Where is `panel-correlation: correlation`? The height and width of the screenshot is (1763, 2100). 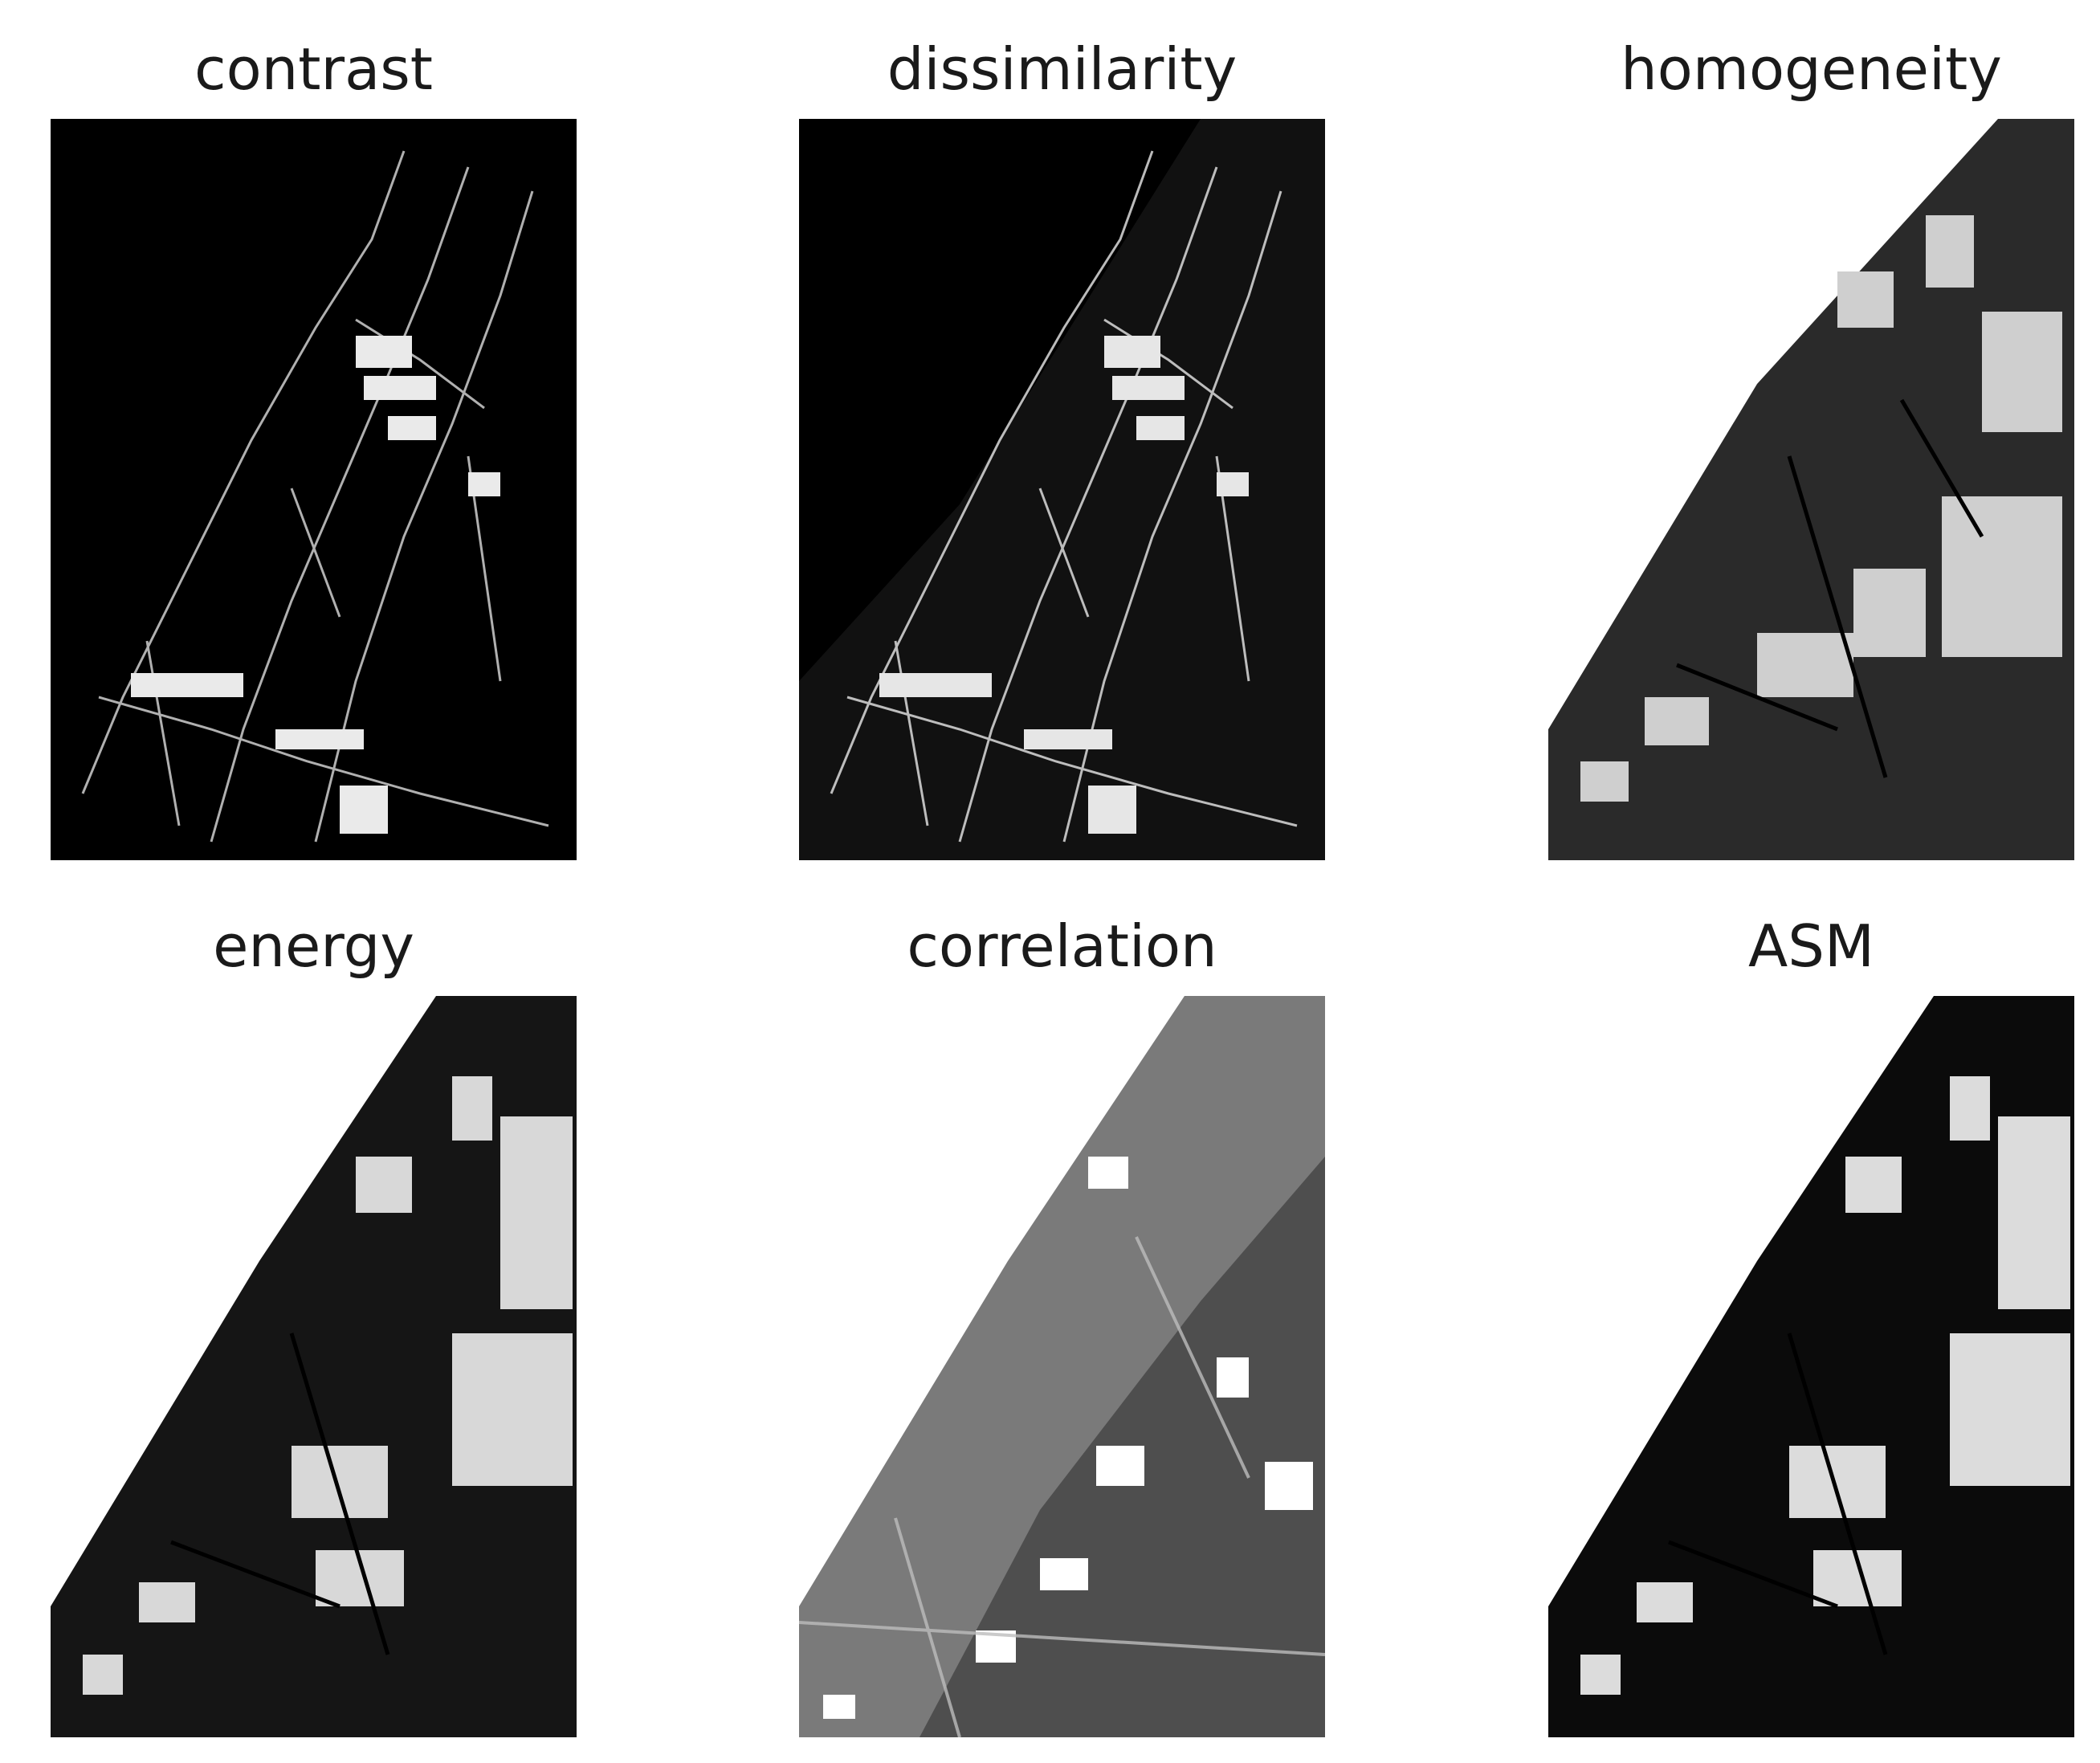
panel-correlation: correlation is located at coordinates (1062, 1323).